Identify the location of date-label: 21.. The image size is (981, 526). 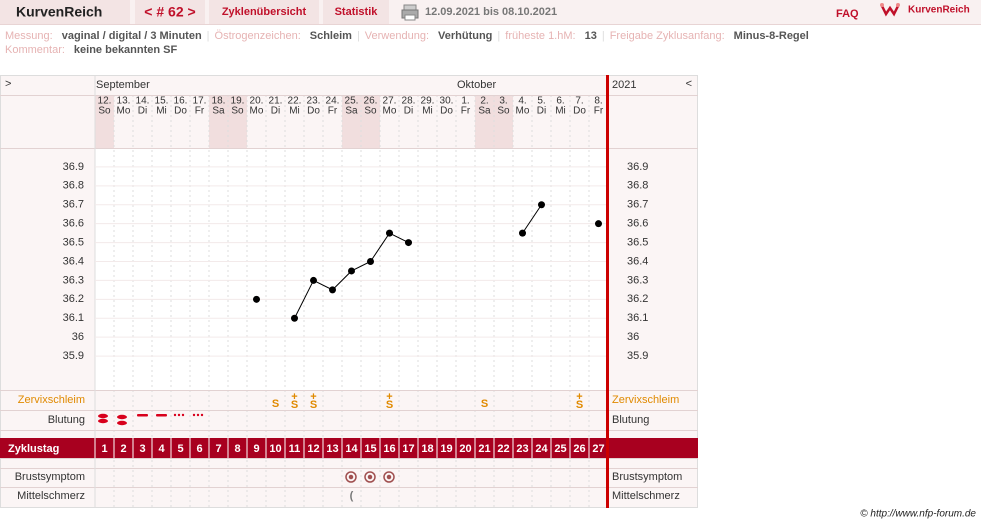
(276, 101).